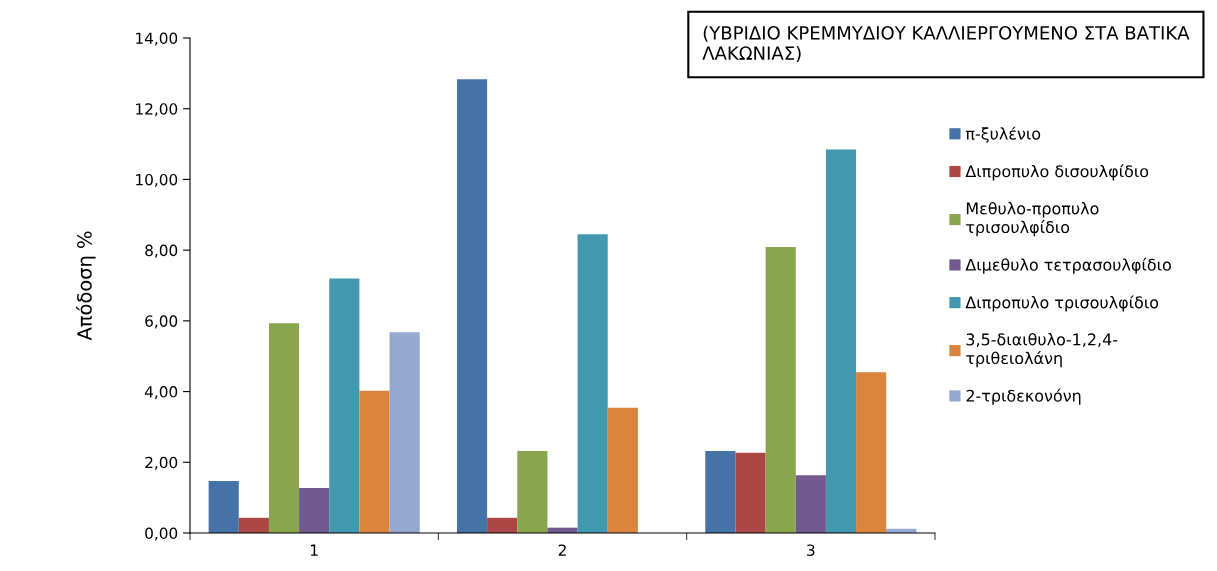 The image size is (1217, 571). Describe the element at coordinates (1068, 265) in the screenshot. I see `legend-label: Διμεθυλο τετρασουλφίδιο` at that location.